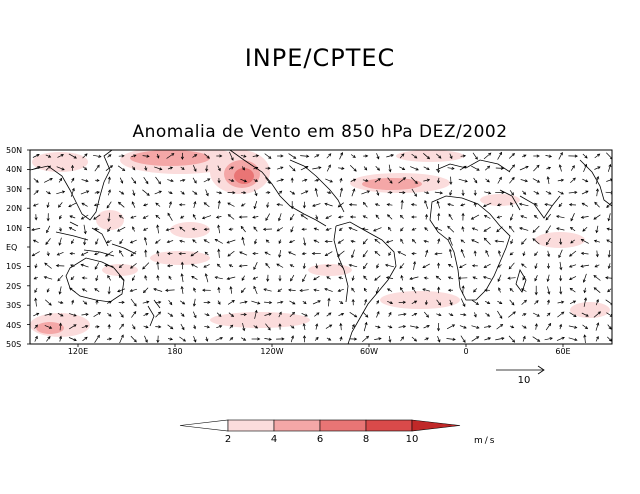 This screenshot has width=640, height=494. Describe the element at coordinates (14, 150) in the screenshot. I see `lat-label-50n: 50N` at that location.